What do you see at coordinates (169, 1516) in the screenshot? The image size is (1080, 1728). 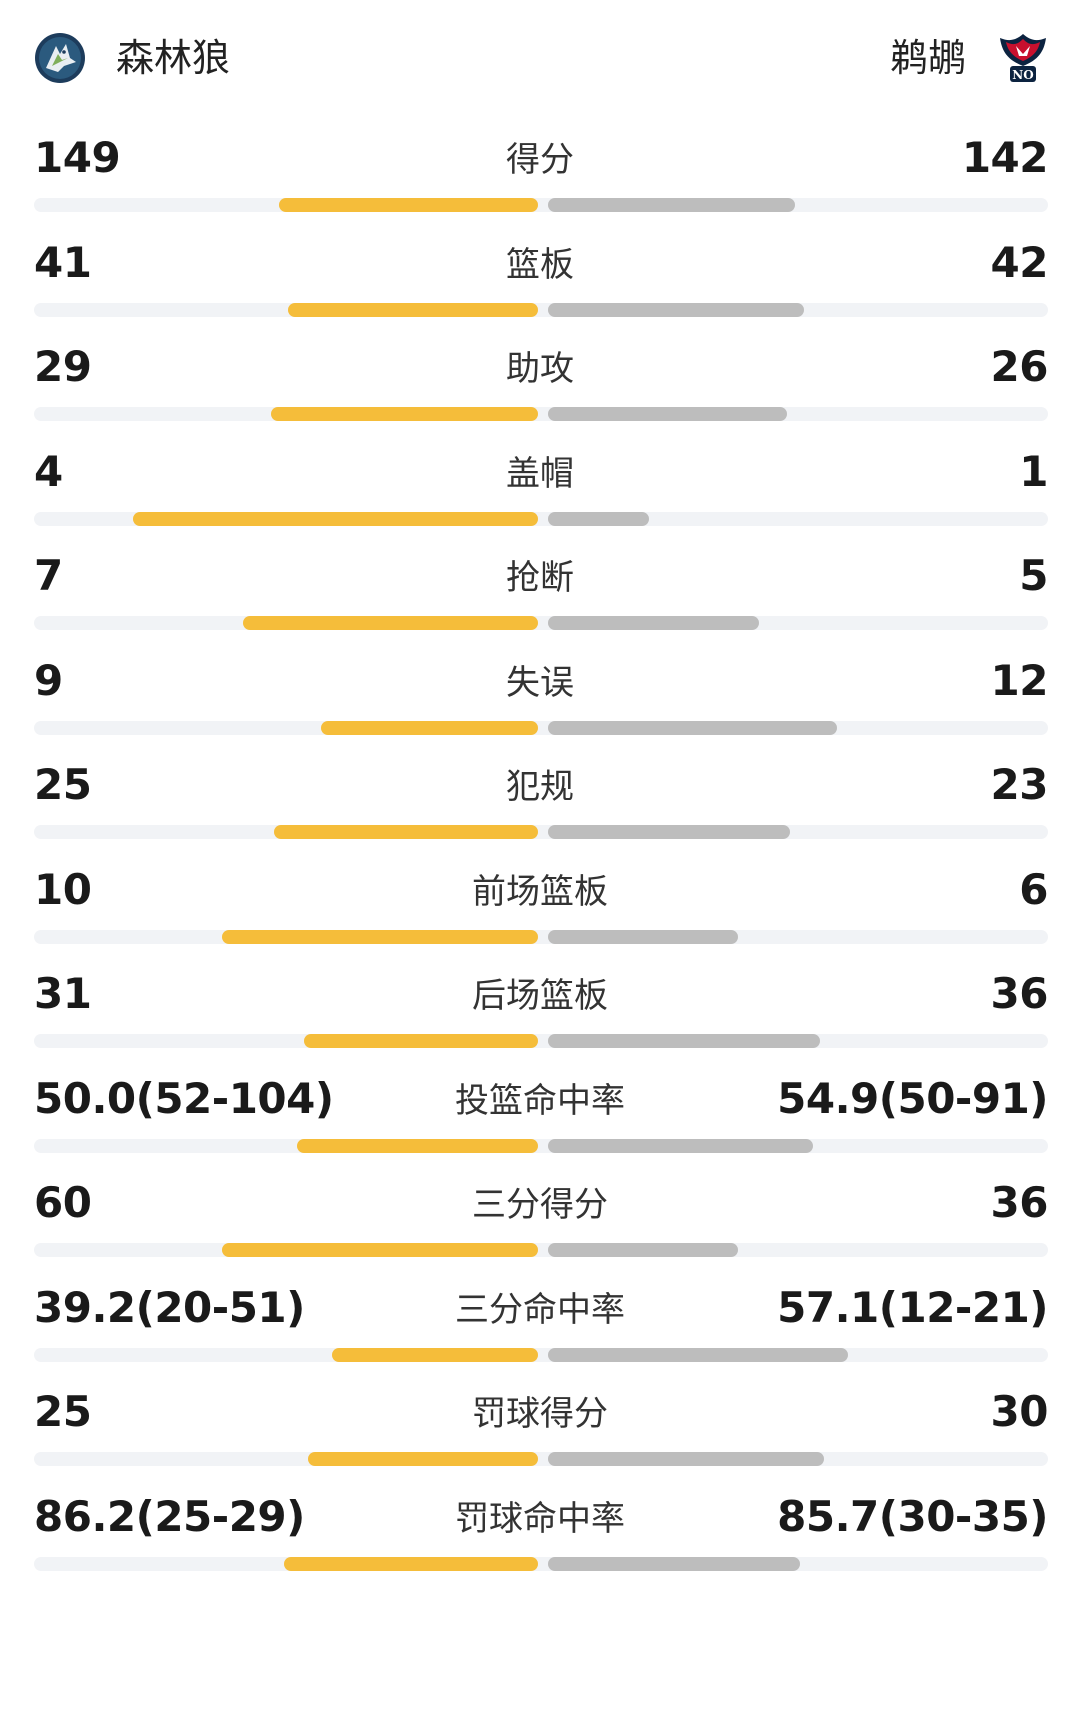 I see `left-team-value: 86.2(25-29)` at bounding box center [169, 1516].